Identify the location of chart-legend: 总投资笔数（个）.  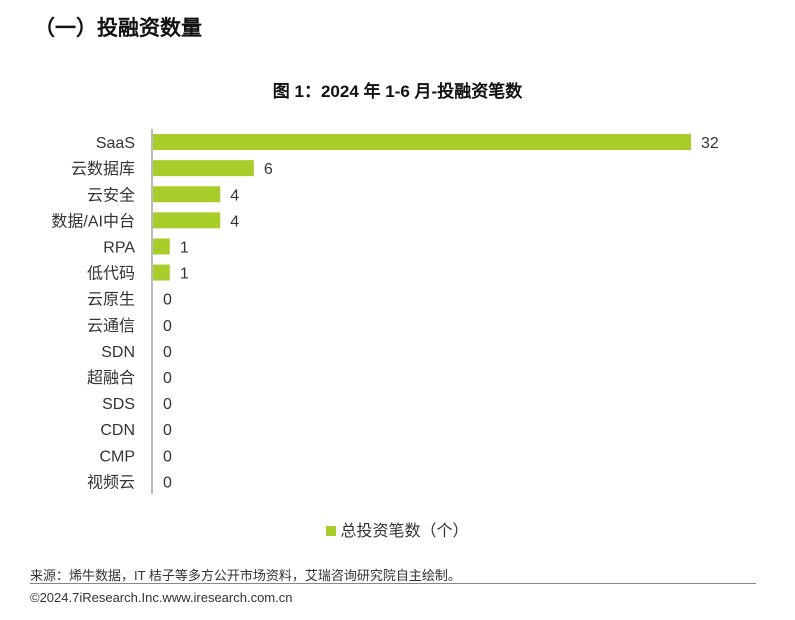
(397, 529).